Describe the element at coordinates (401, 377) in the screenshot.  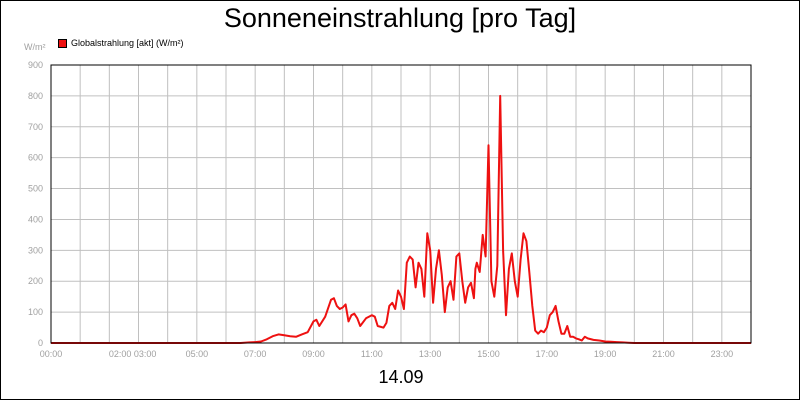
I see `x-axis-date-label: 14.09` at that location.